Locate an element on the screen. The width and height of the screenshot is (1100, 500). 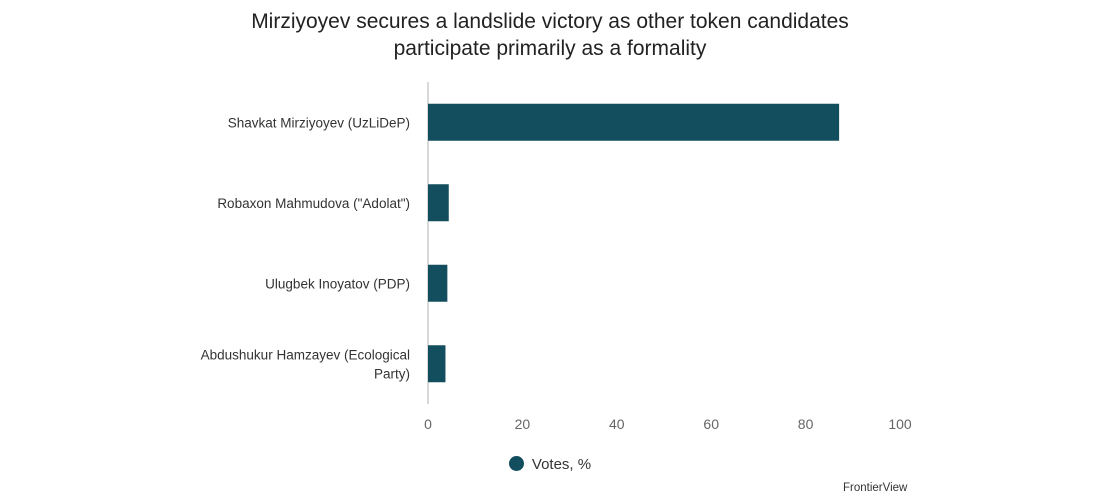
category-label-line: Robaxon Mahmudova ("Adolat") is located at coordinates (313, 203).